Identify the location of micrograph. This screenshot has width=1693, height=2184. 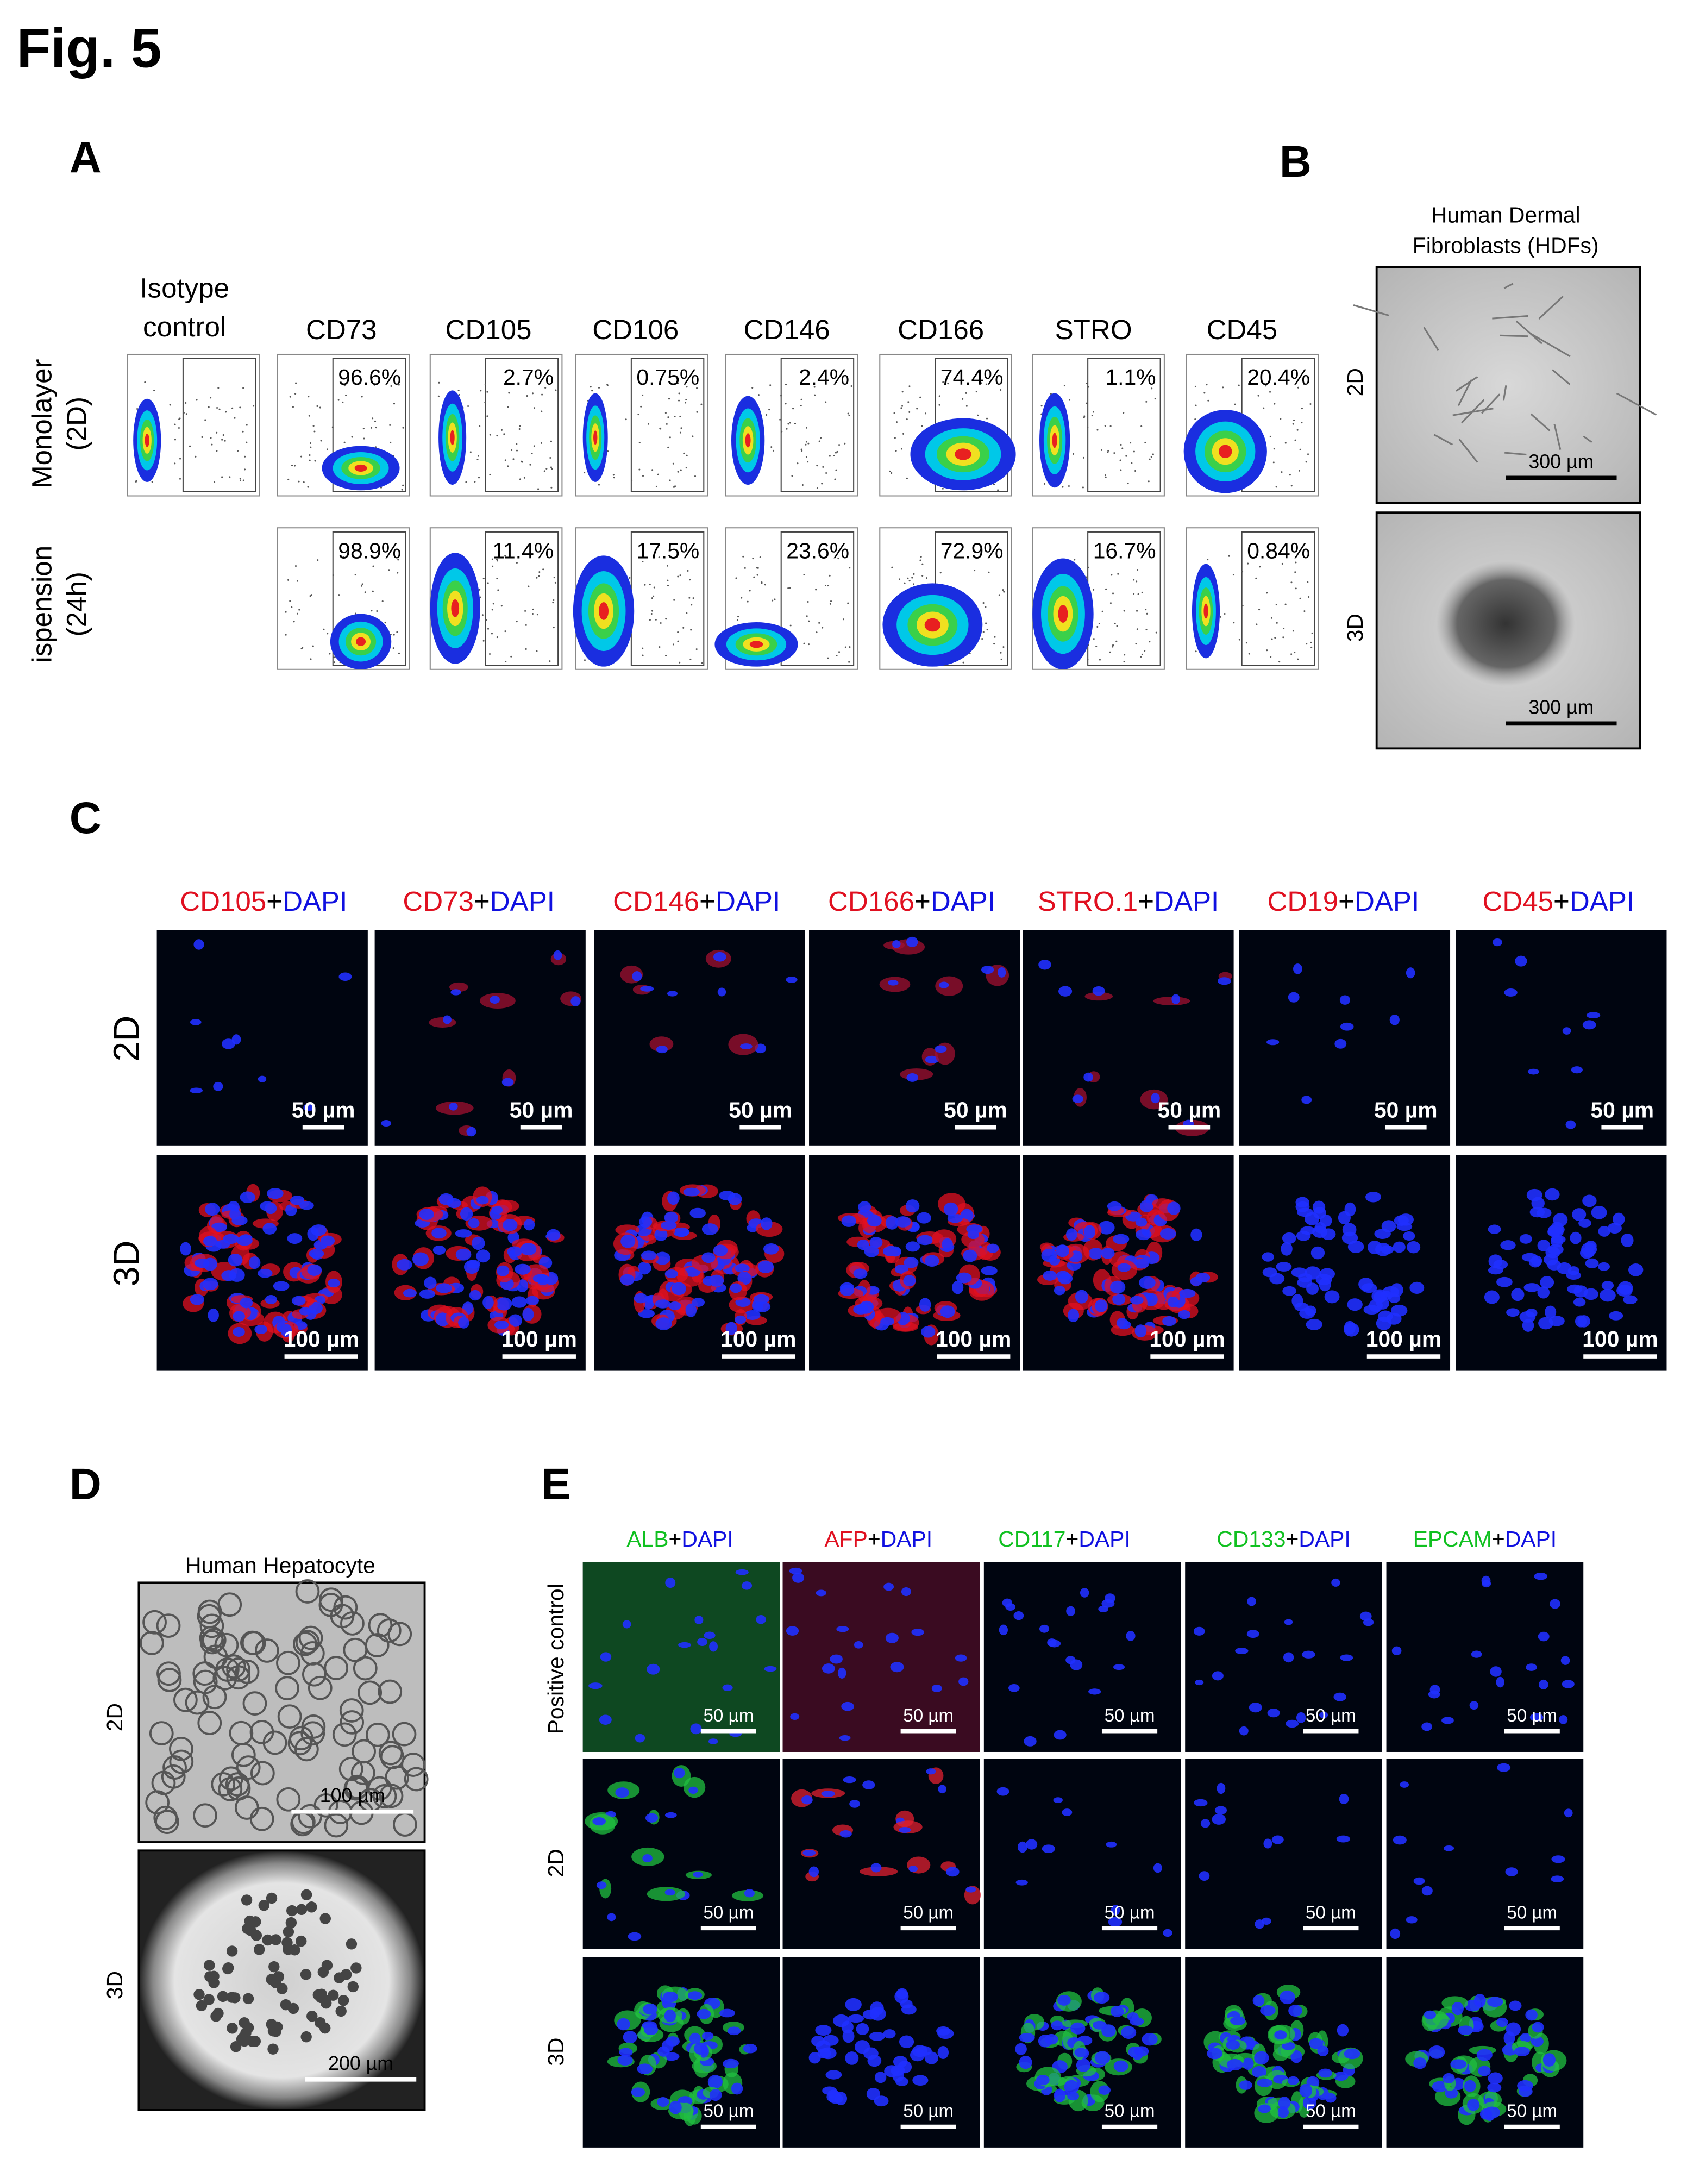
(700, 1263).